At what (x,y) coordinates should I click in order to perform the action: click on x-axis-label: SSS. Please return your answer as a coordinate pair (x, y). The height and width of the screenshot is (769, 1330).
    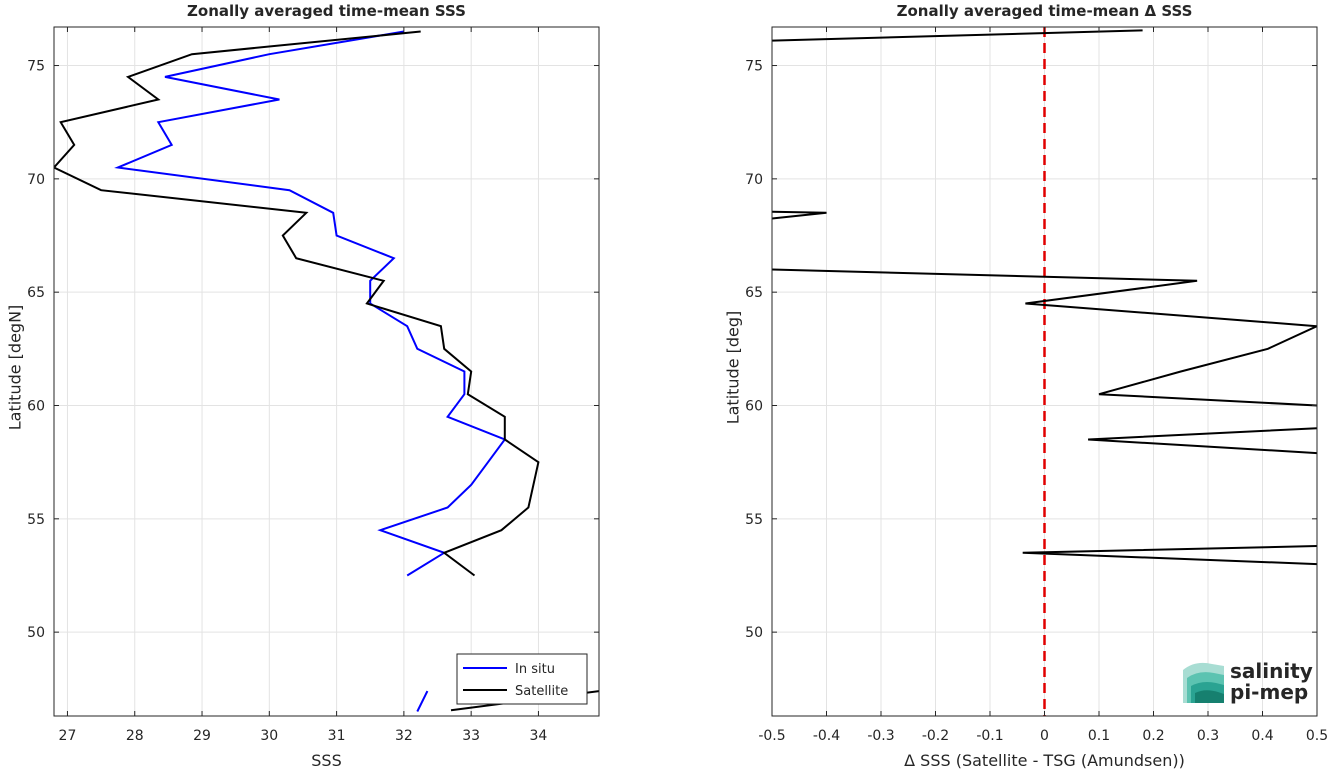
    Looking at the image, I should click on (326, 760).